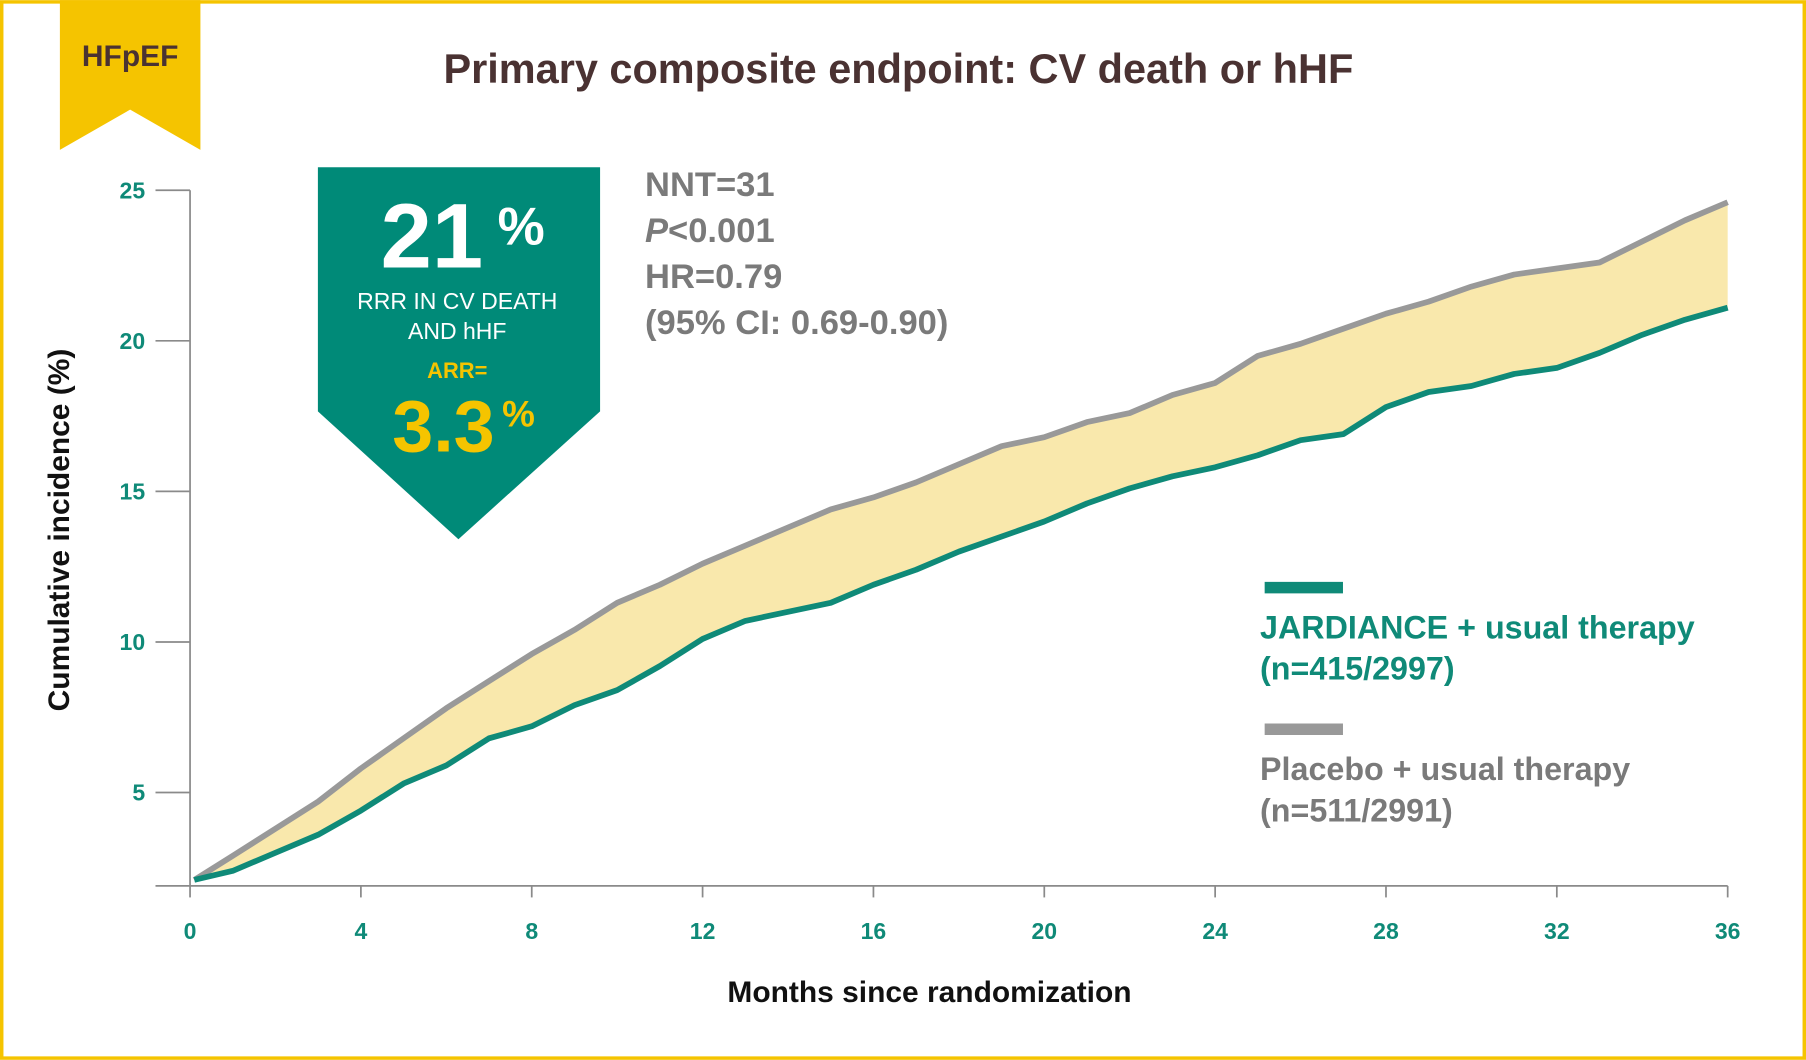 The height and width of the screenshot is (1060, 1806). What do you see at coordinates (1477, 627) in the screenshot?
I see `legend-label: JARDIANCE + usual therapy` at bounding box center [1477, 627].